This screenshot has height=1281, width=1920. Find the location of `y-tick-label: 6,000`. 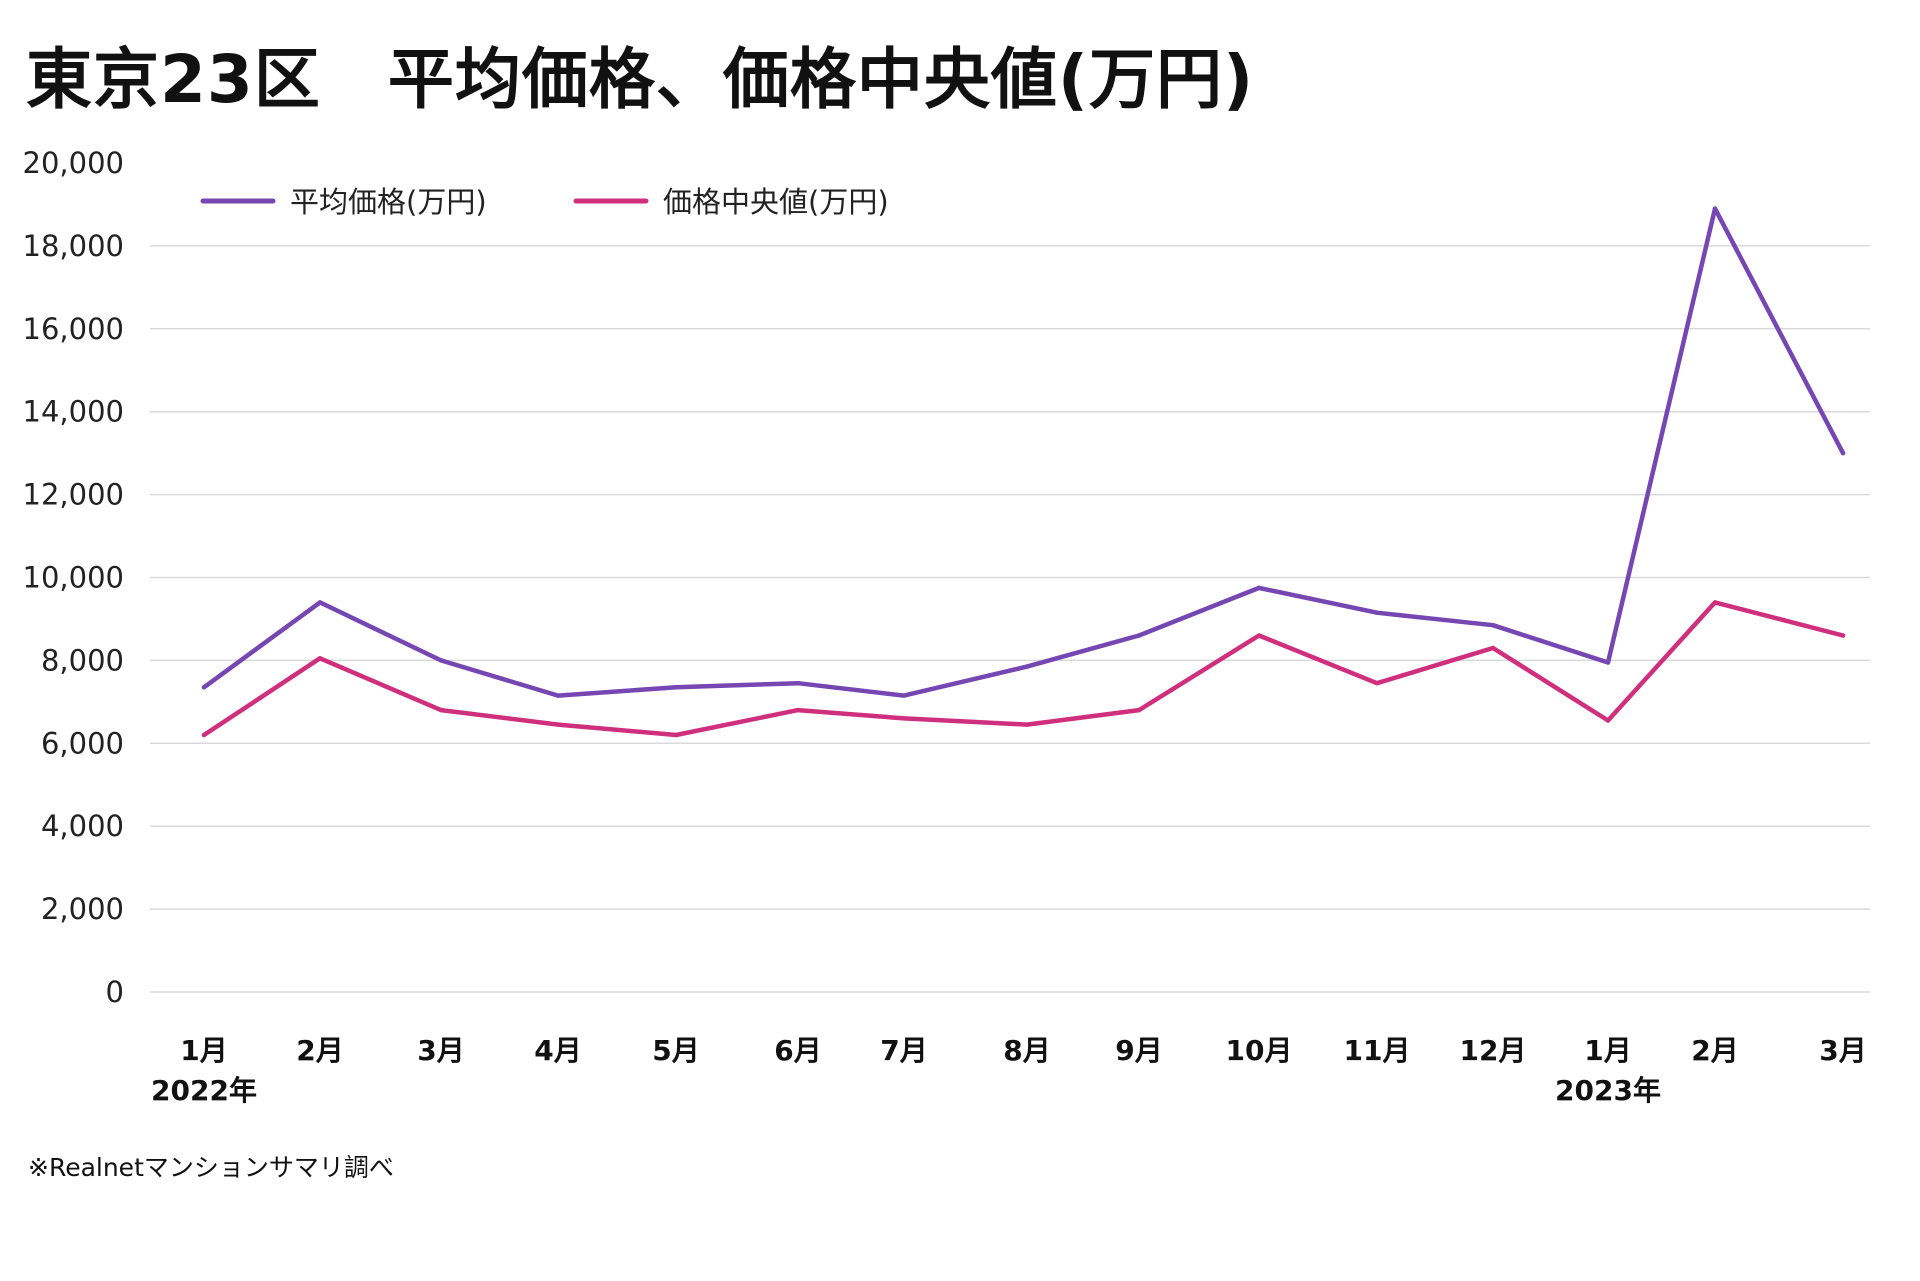

y-tick-label: 6,000 is located at coordinates (82, 743).